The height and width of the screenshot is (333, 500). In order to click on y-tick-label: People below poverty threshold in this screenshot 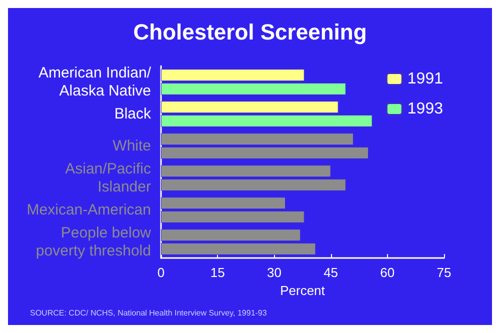, I will do `click(94, 242)`.